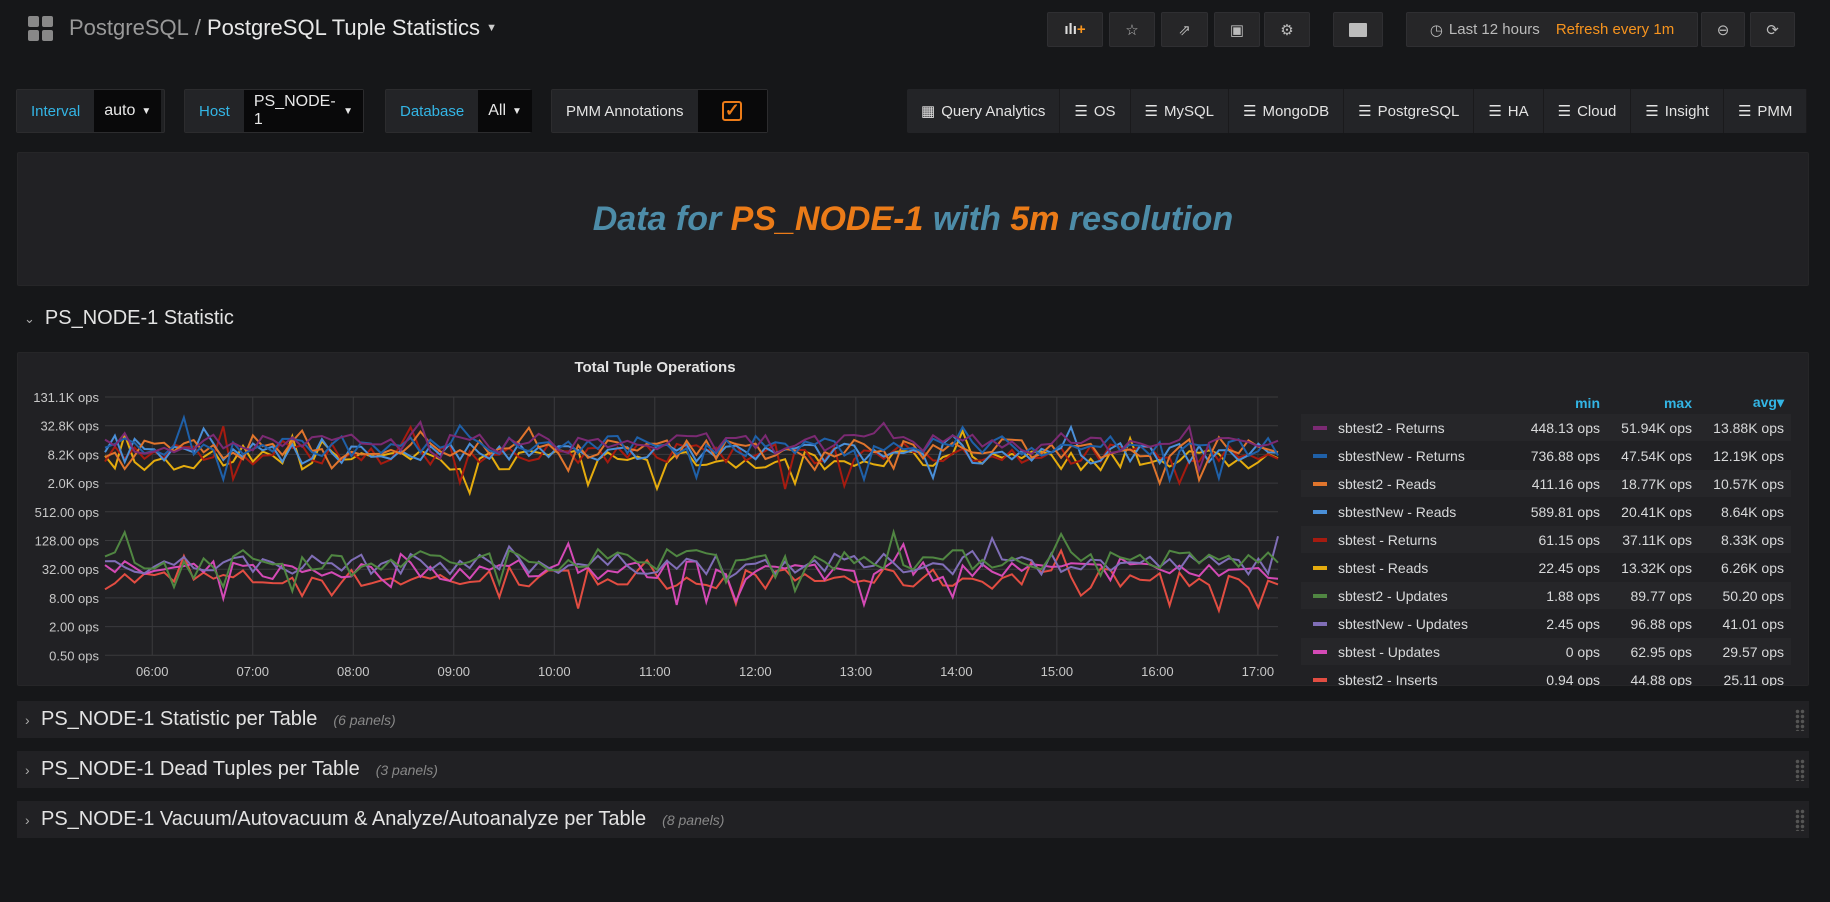 The width and height of the screenshot is (1830, 902). I want to click on share-icon: ⇗, so click(1184, 30).